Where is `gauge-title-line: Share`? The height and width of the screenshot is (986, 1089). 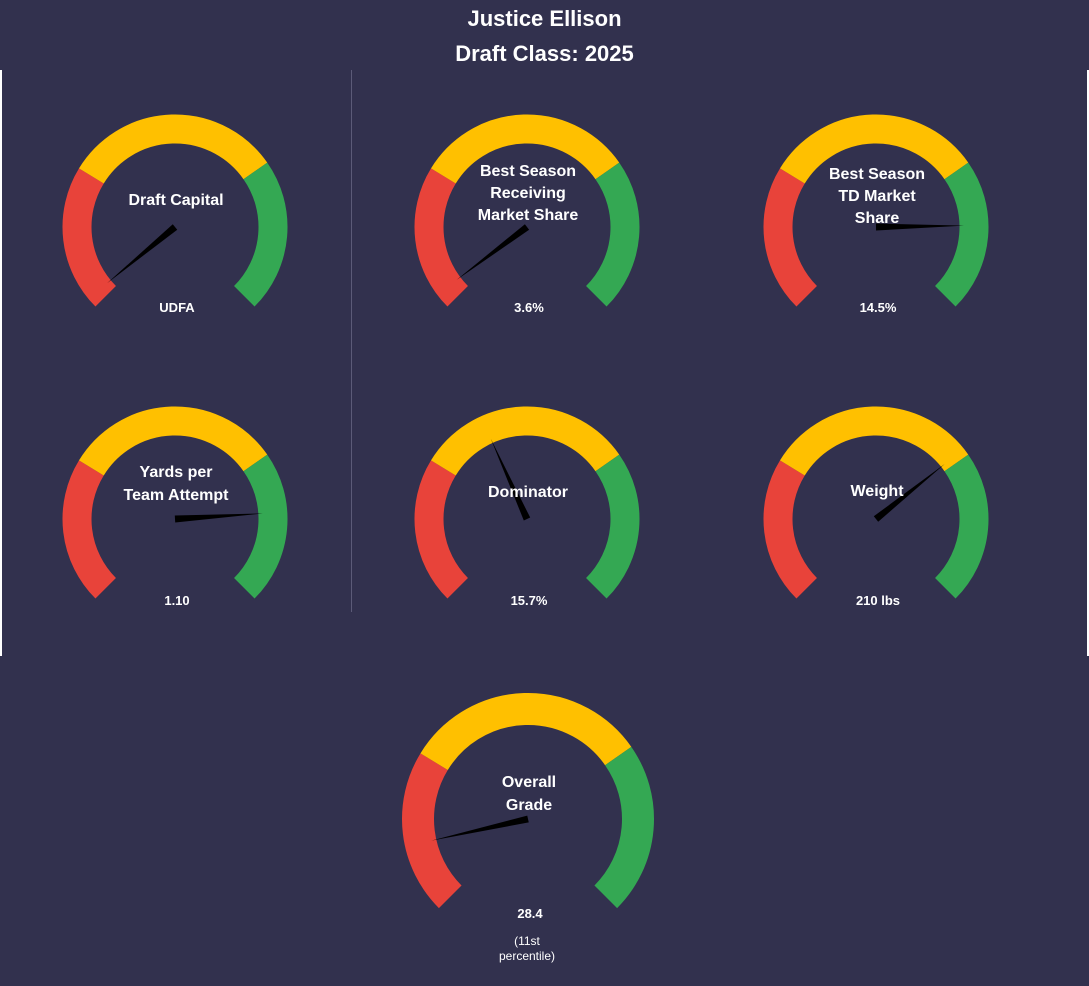 gauge-title-line: Share is located at coordinates (877, 218).